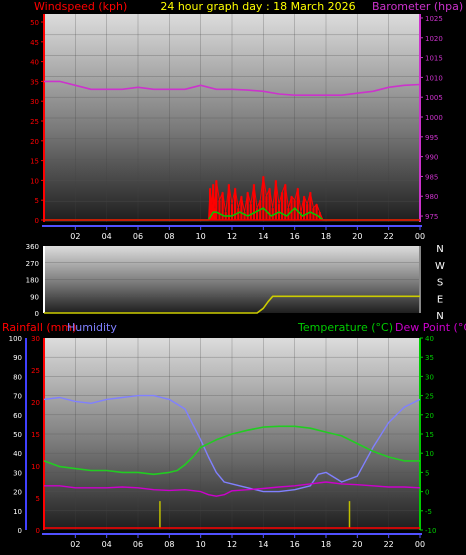  I want to click on temp-panel-time-tick-label: 22, so click(389, 544).